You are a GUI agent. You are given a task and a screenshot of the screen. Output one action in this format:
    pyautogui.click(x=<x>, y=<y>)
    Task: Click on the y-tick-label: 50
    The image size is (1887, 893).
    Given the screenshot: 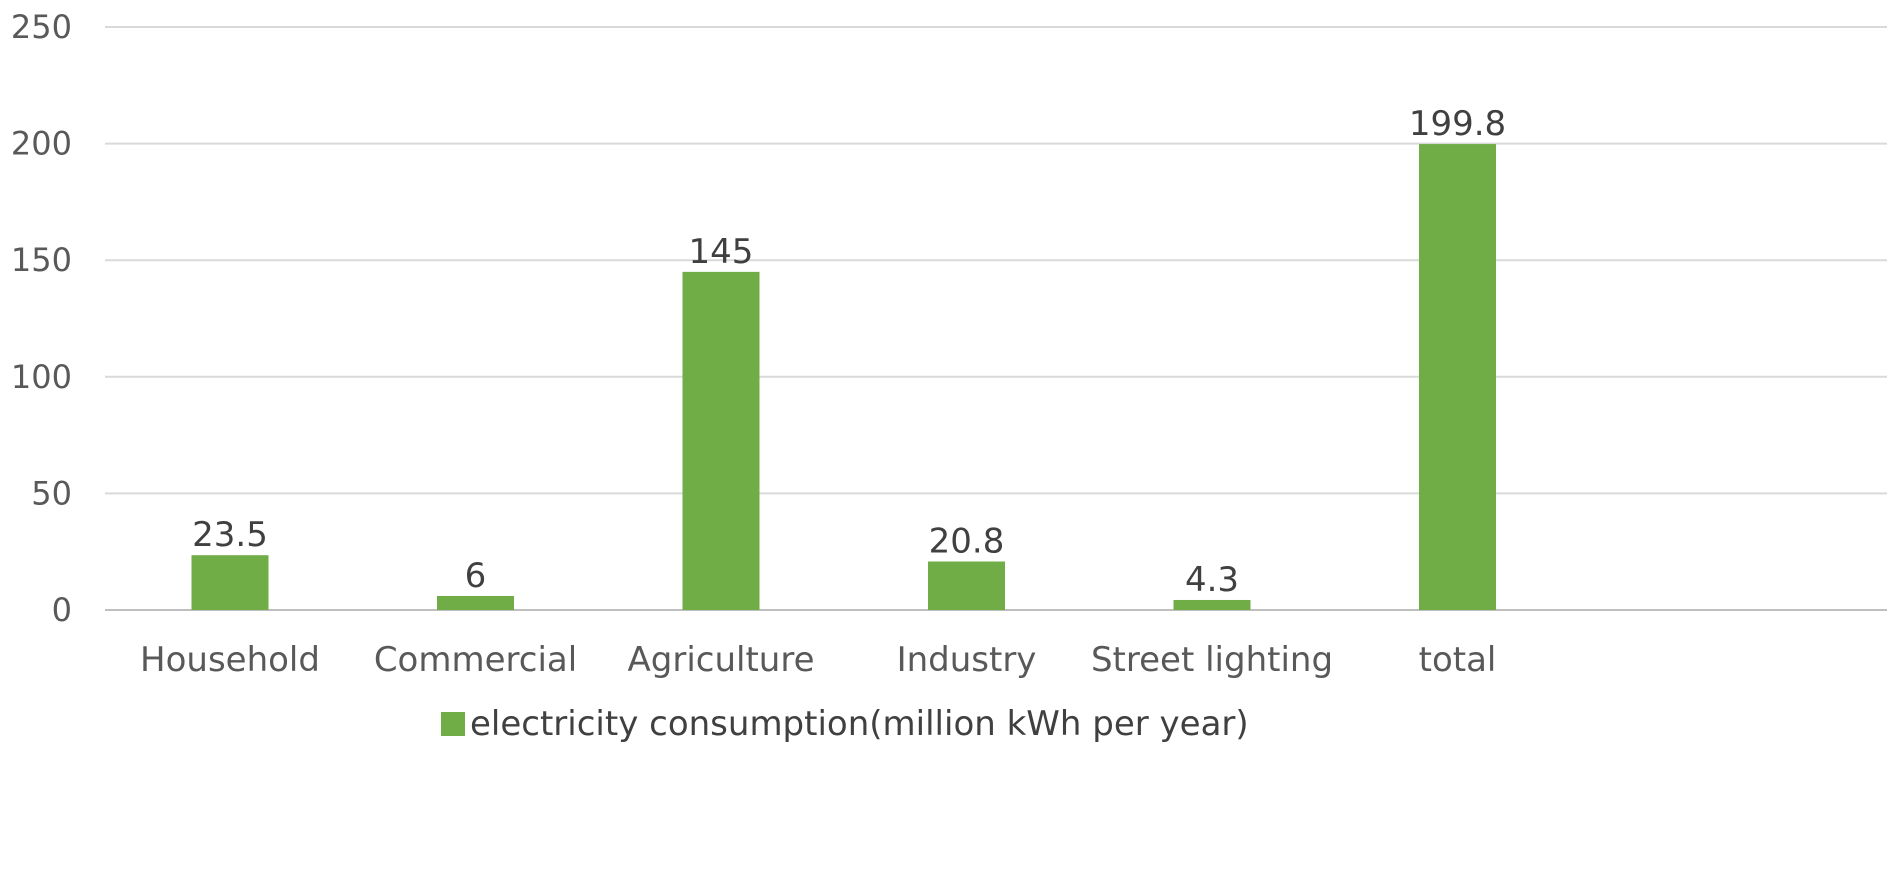 What is the action you would take?
    pyautogui.click(x=51, y=493)
    